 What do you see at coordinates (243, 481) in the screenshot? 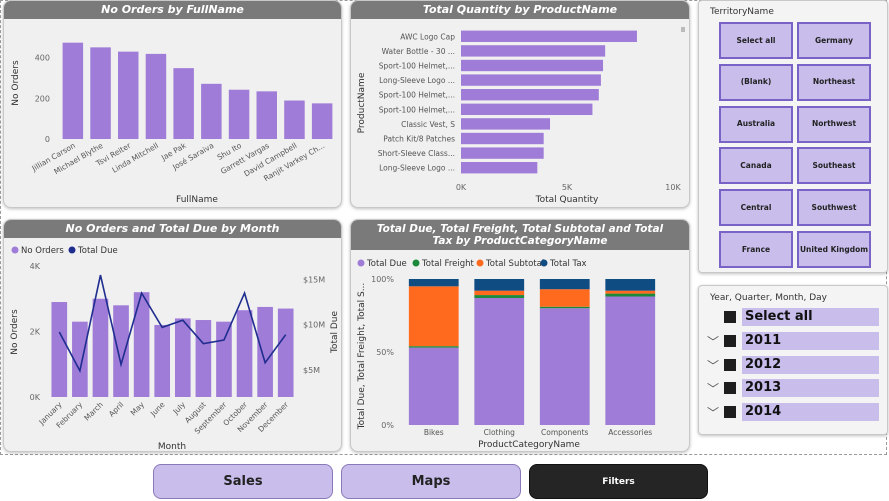
I see `sales-button: Sales` at bounding box center [243, 481].